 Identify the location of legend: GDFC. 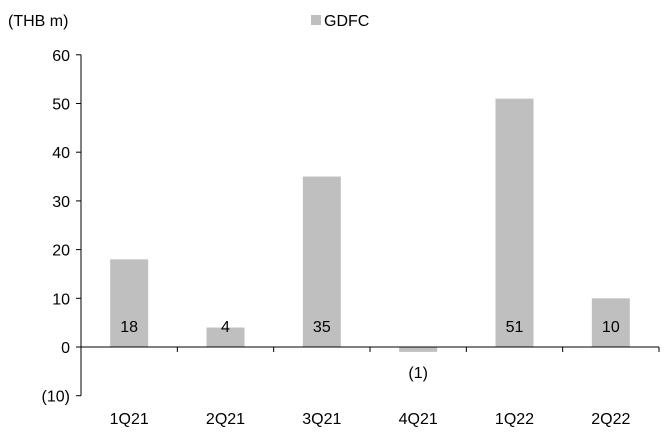
(340, 21).